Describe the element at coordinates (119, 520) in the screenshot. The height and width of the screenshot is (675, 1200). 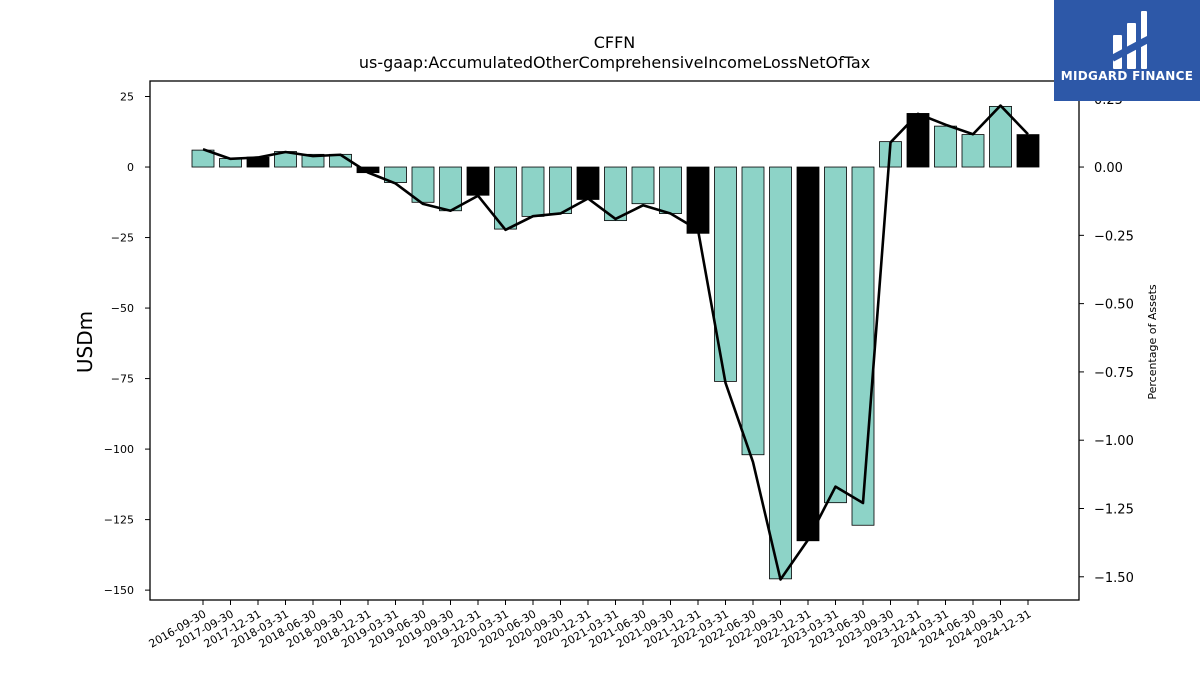
I see `left-y-tick-label: −125` at that location.